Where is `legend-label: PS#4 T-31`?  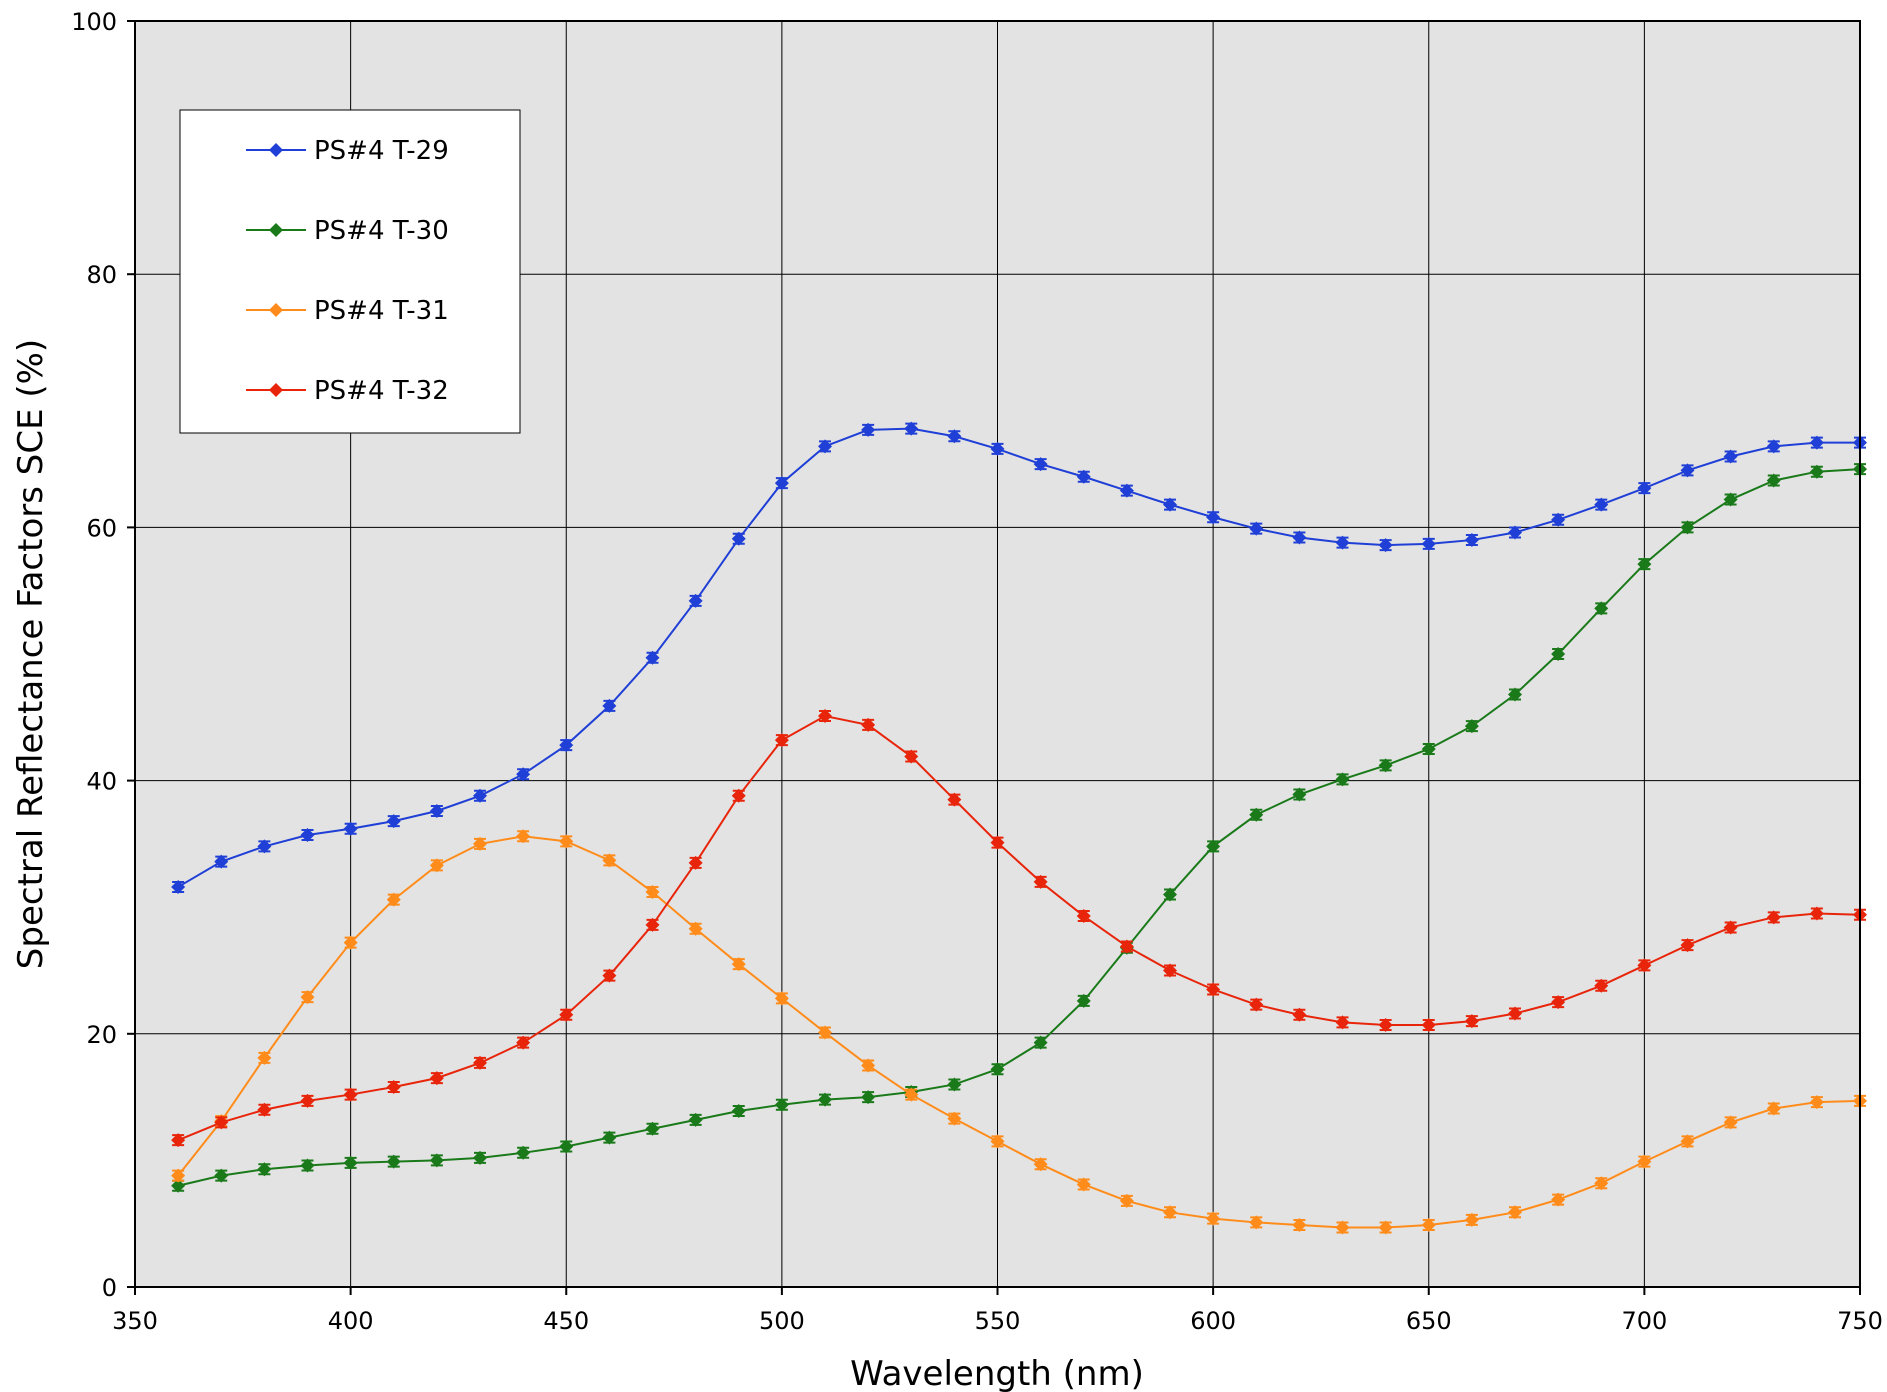
legend-label: PS#4 T-31 is located at coordinates (381, 311).